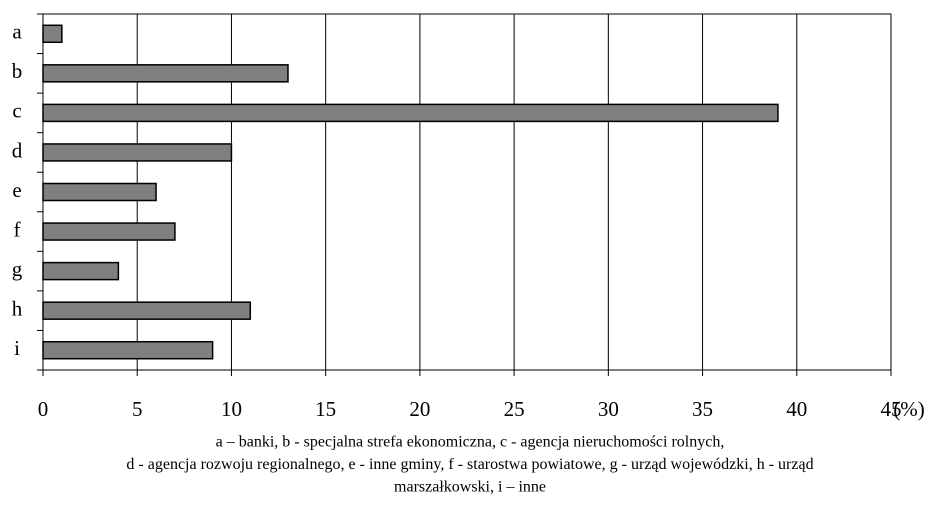  What do you see at coordinates (137, 409) in the screenshot?
I see `x-tick-label: 5` at bounding box center [137, 409].